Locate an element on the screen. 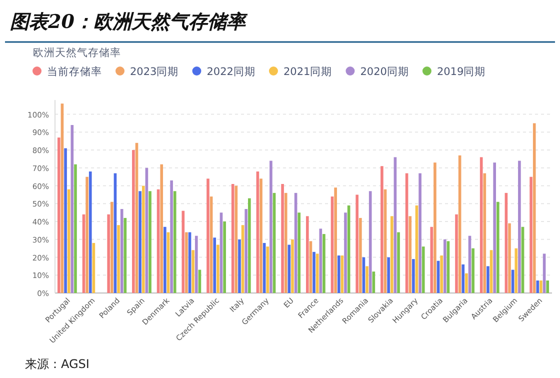  source-note: 来源：AGSI is located at coordinates (57, 364).